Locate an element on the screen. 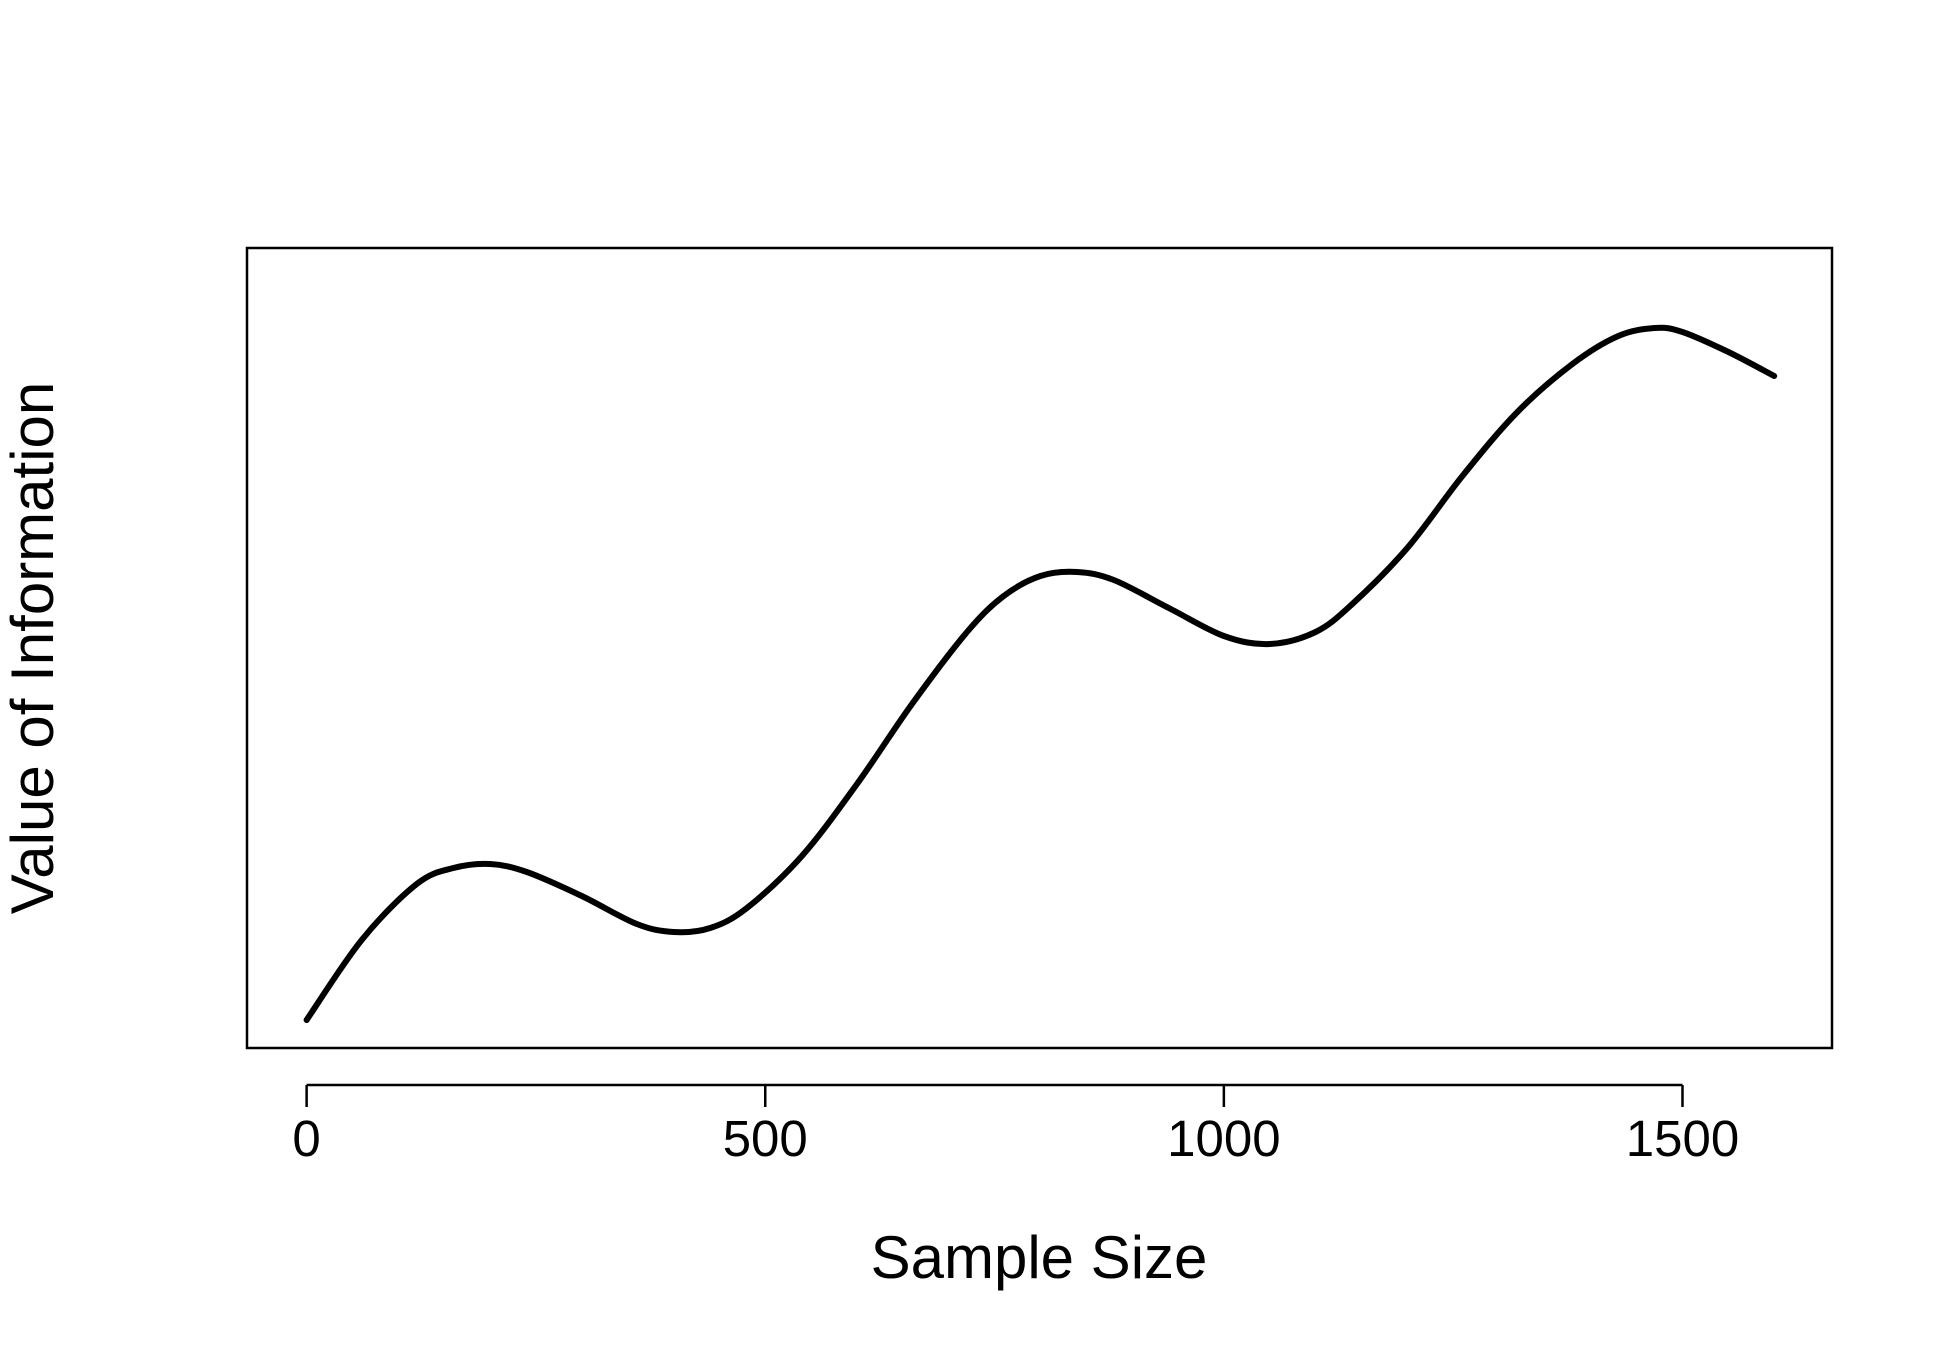  x-tick-label: 500 is located at coordinates (765, 1138).